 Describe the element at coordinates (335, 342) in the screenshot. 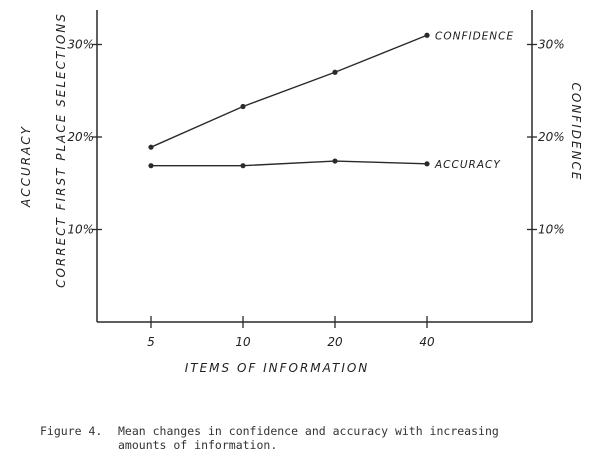

I see `x-tick-label: 20` at that location.